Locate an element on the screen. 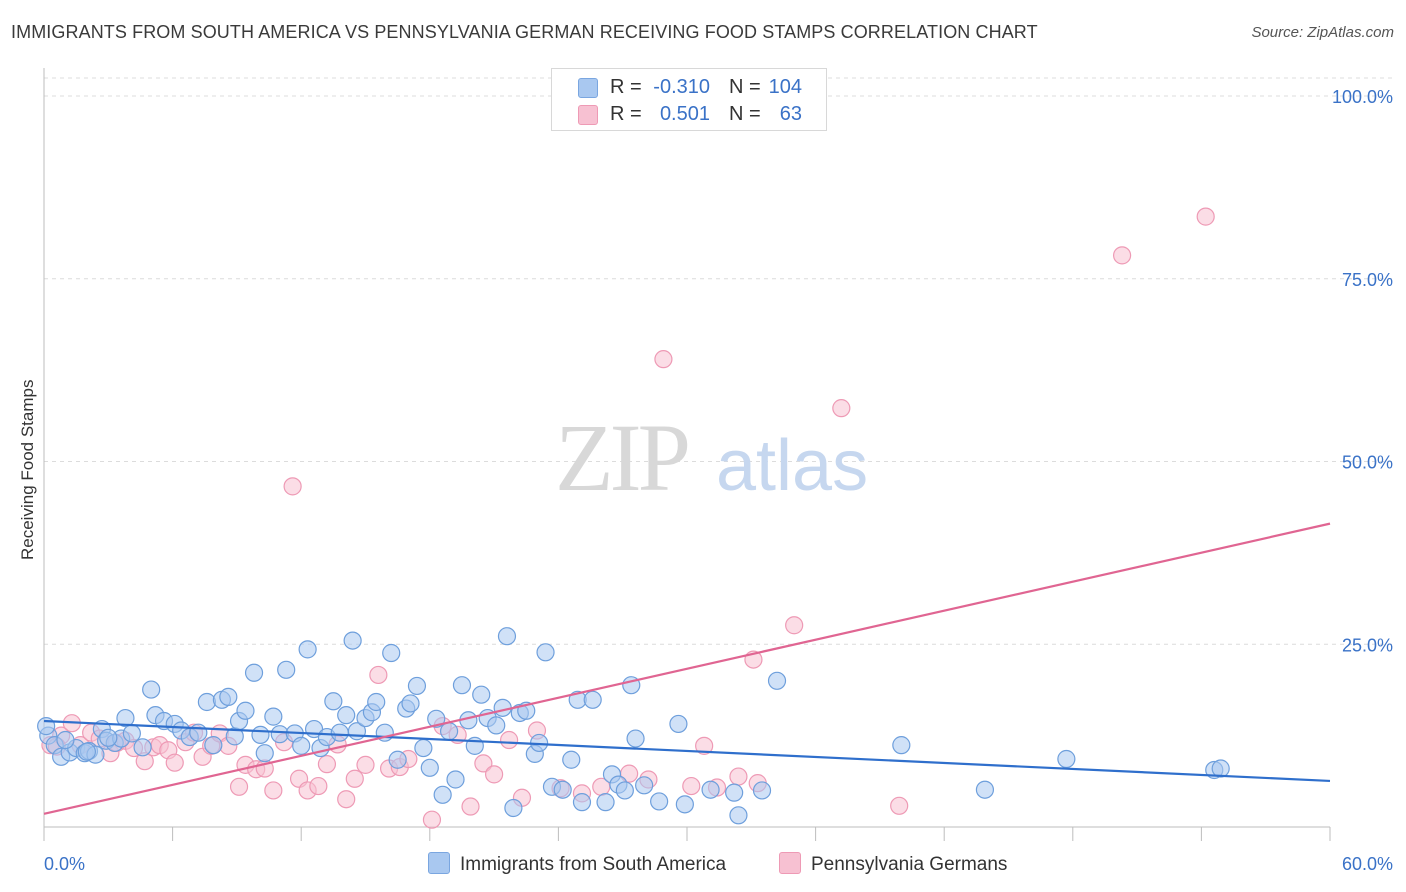 This screenshot has width=1406, height=892. legend-row-south-america: R = -0.310 N = 104 is located at coordinates (689, 87).